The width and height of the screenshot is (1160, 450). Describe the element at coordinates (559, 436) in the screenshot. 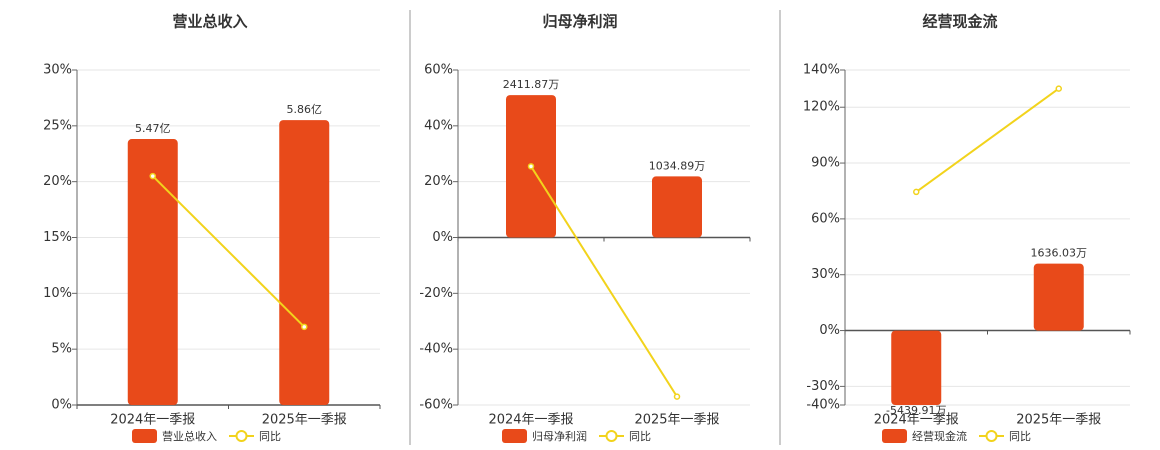

I see `legend-label: 归母净利润` at that location.